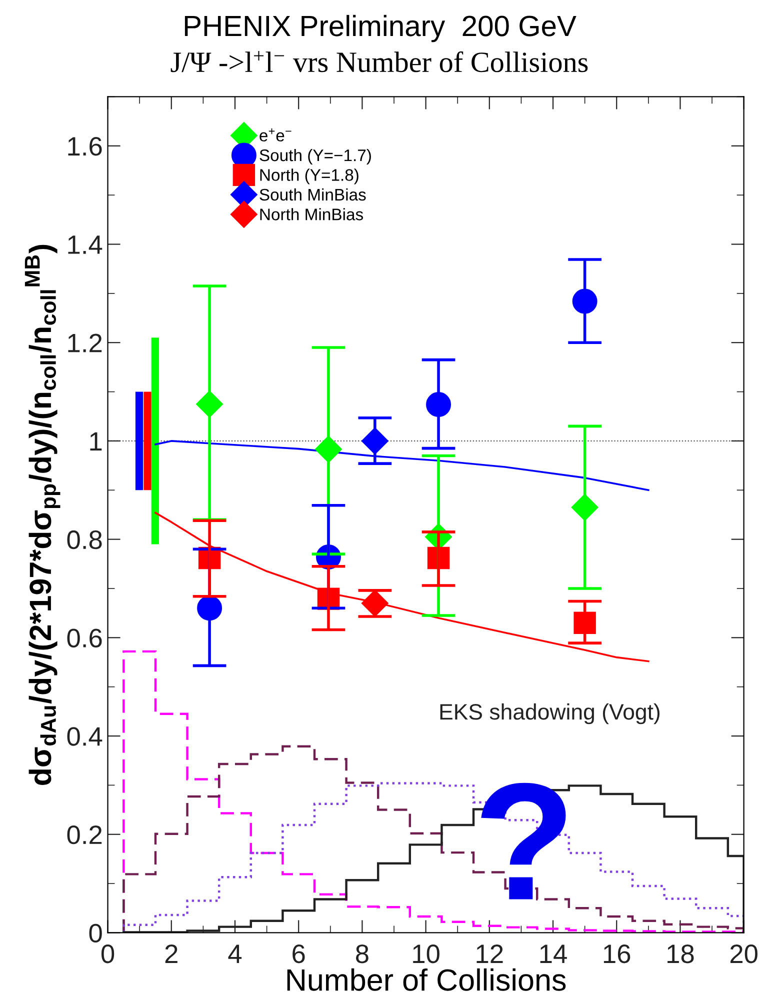 The width and height of the screenshot is (759, 995). What do you see at coordinates (550, 713) in the screenshot?
I see `annotation: EKS shadowing (Vogt)` at bounding box center [550, 713].